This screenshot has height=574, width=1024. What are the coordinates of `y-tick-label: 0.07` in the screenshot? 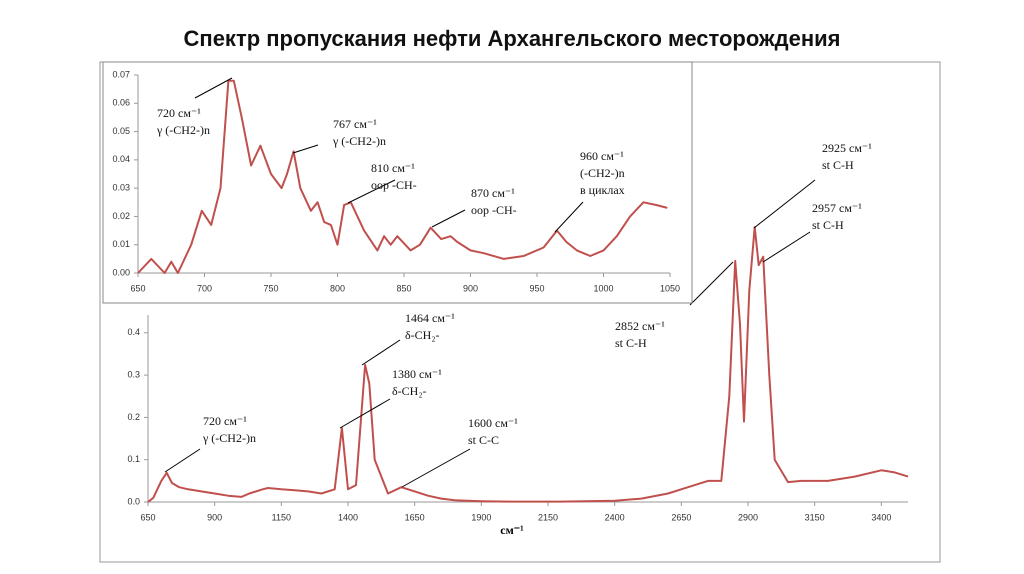 It's located at (121, 74).